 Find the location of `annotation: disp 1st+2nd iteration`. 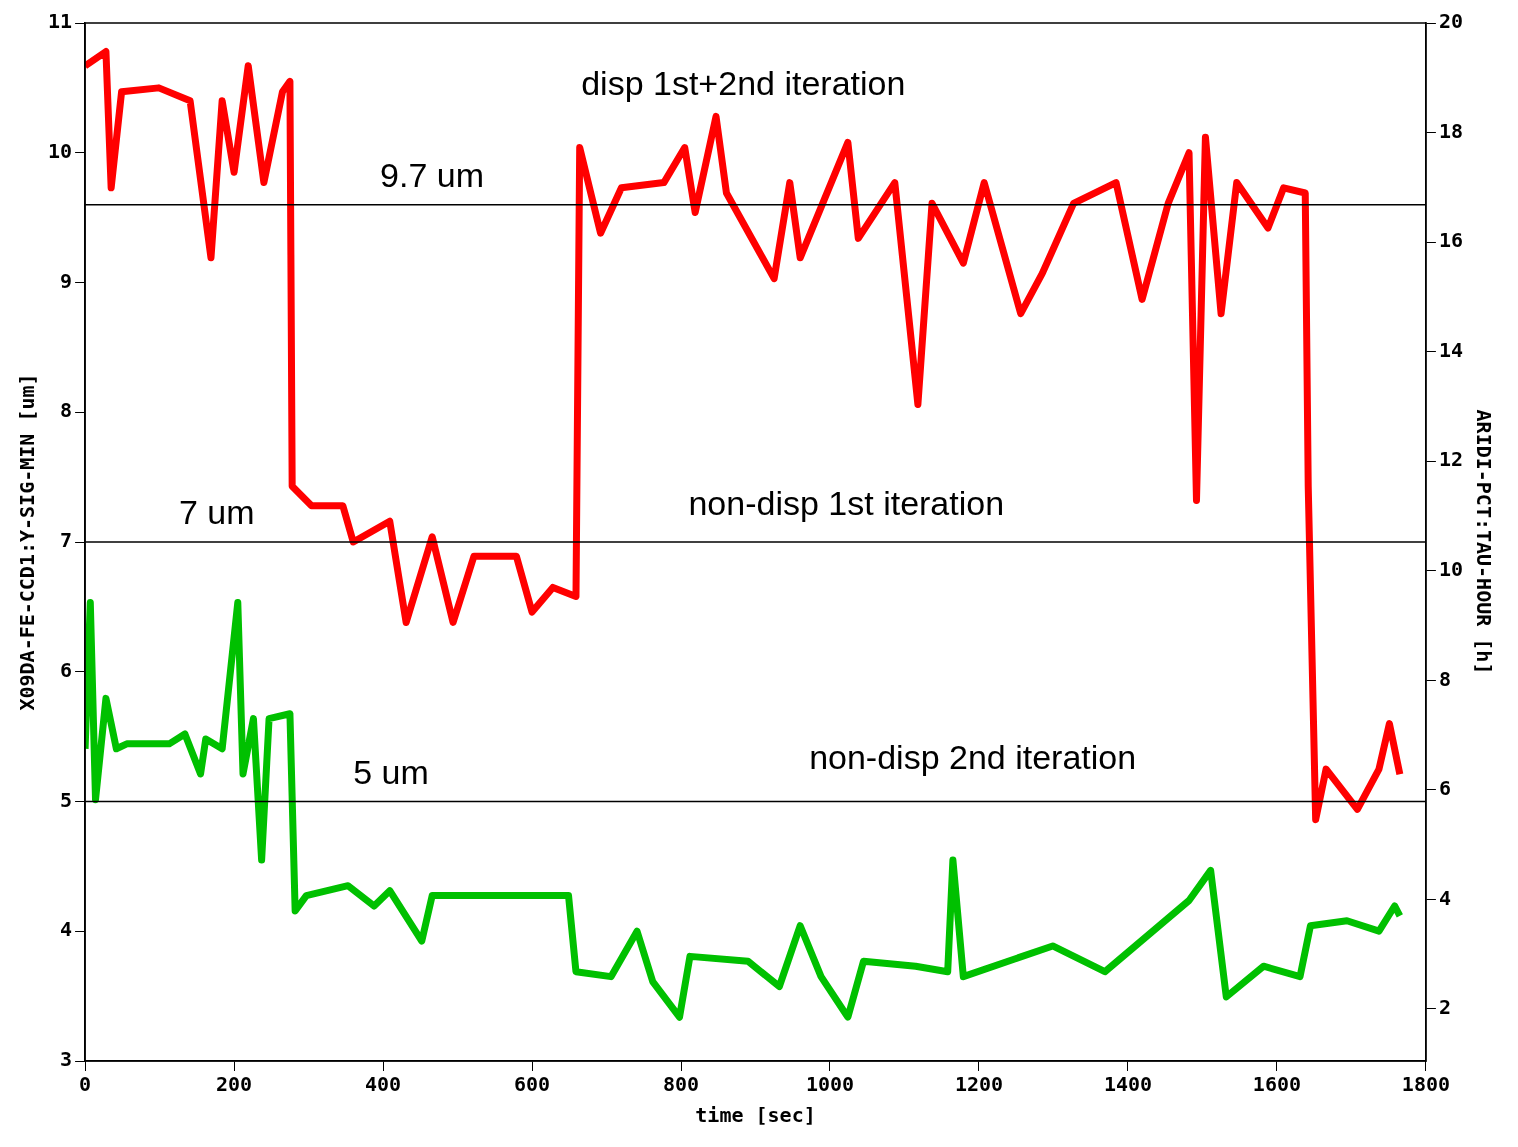

annotation: disp 1st+2nd iteration is located at coordinates (743, 82).